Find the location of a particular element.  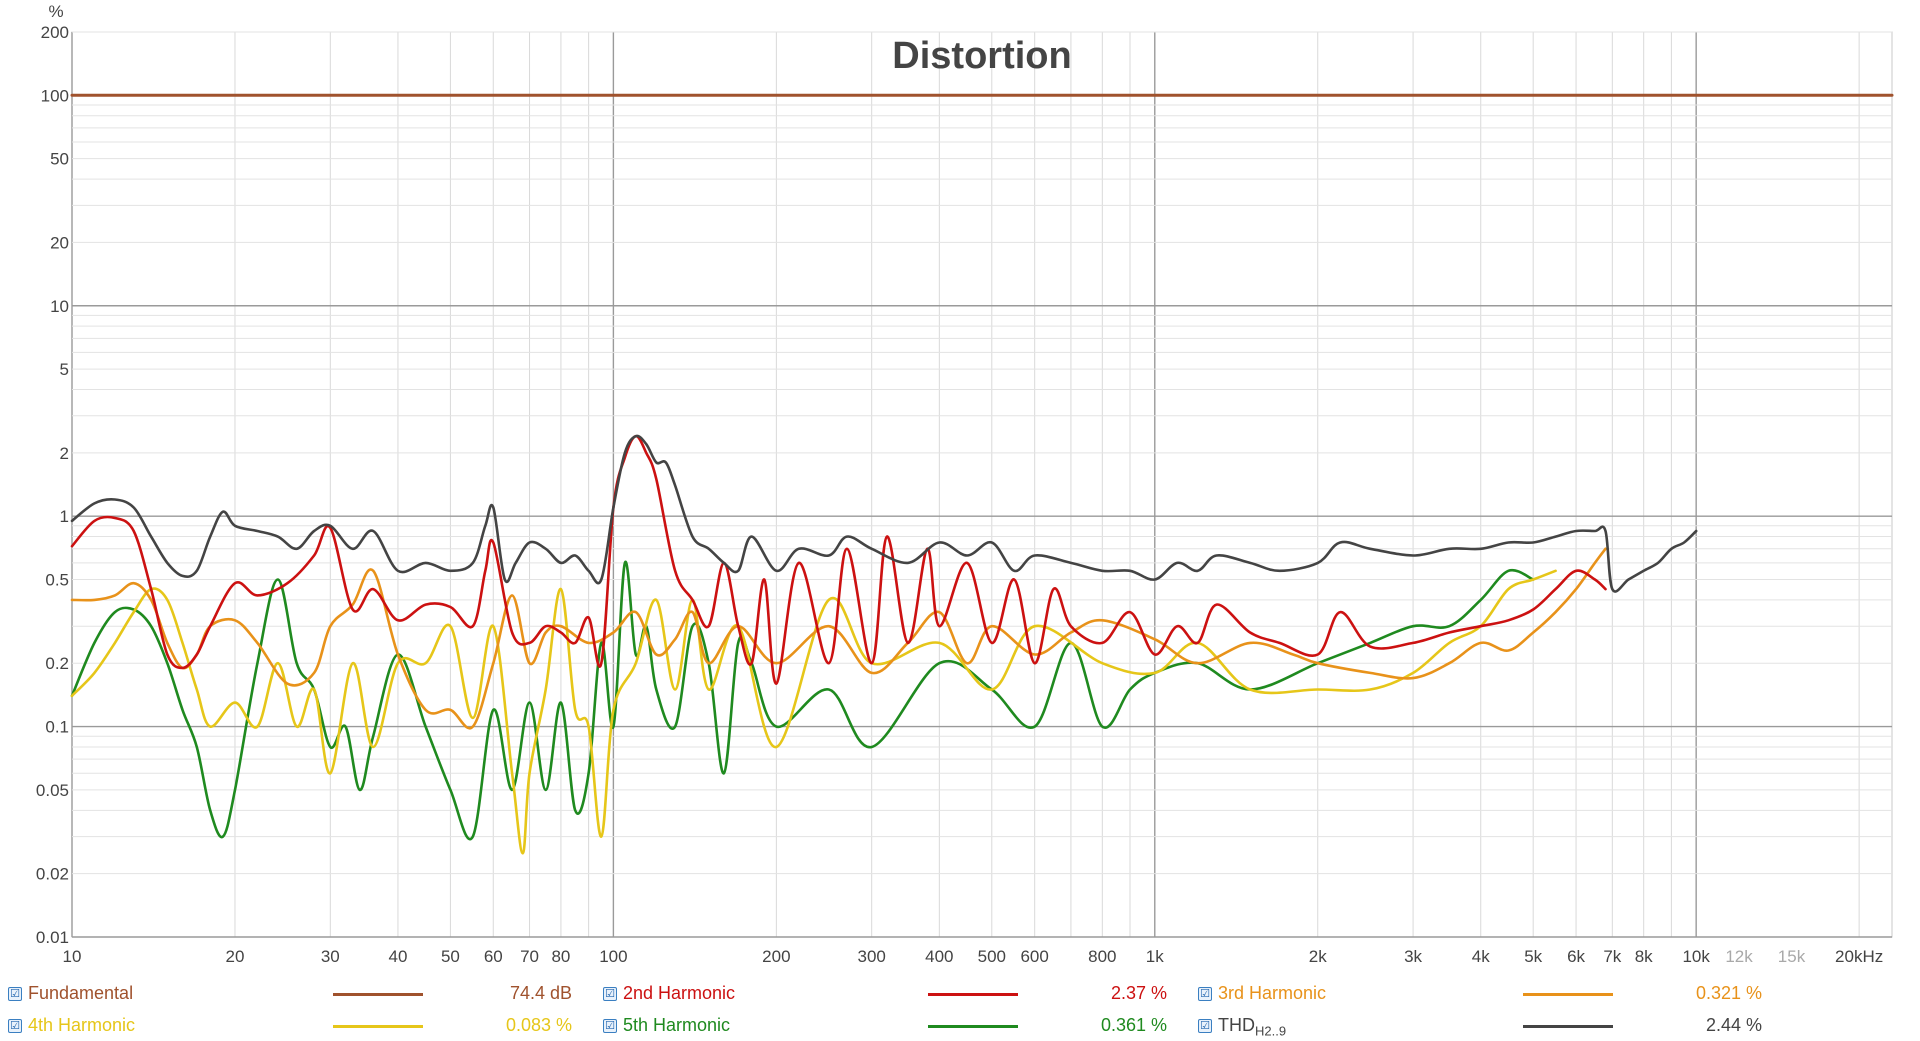

x-tick-label: 80 is located at coordinates (560, 956).